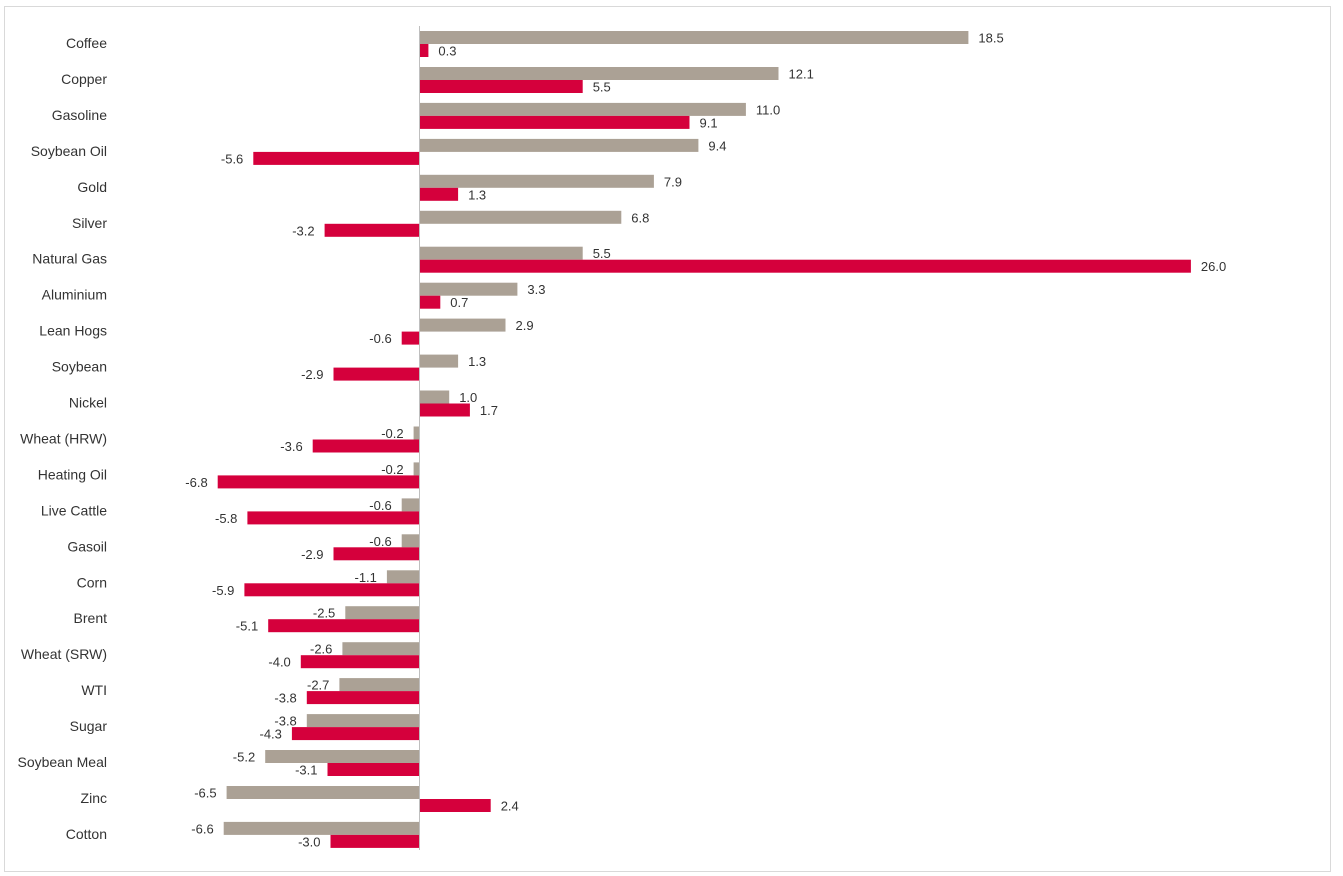  Describe the element at coordinates (309, 841) in the screenshot. I see `data-label: -3.0` at that location.